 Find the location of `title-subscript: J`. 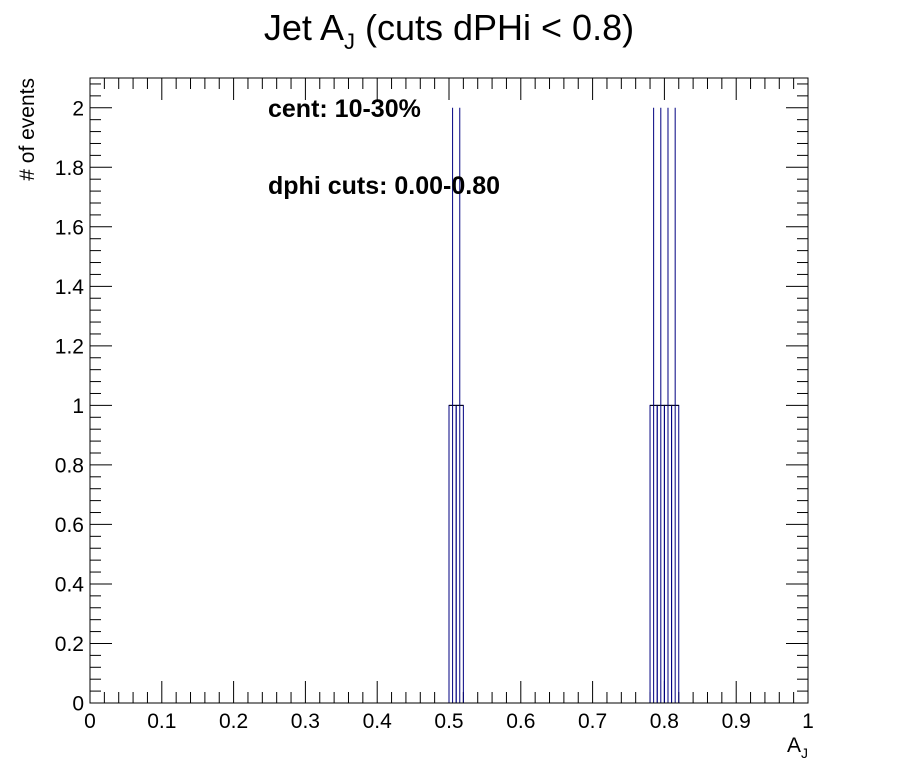

title-subscript: J is located at coordinates (349, 41).